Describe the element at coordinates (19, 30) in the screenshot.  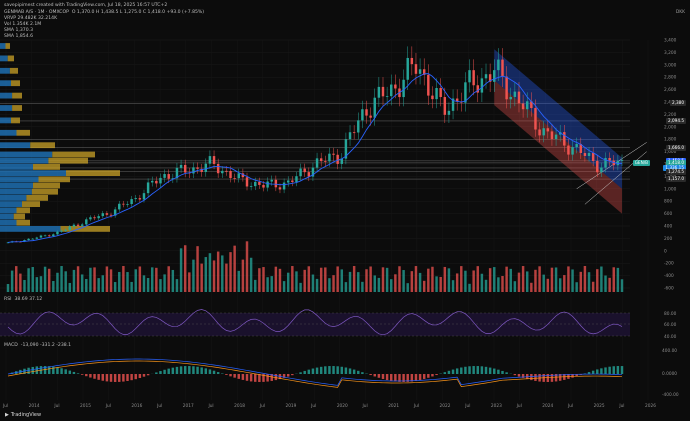
I see `sma1-legend: SMA 1,370.3` at that location.